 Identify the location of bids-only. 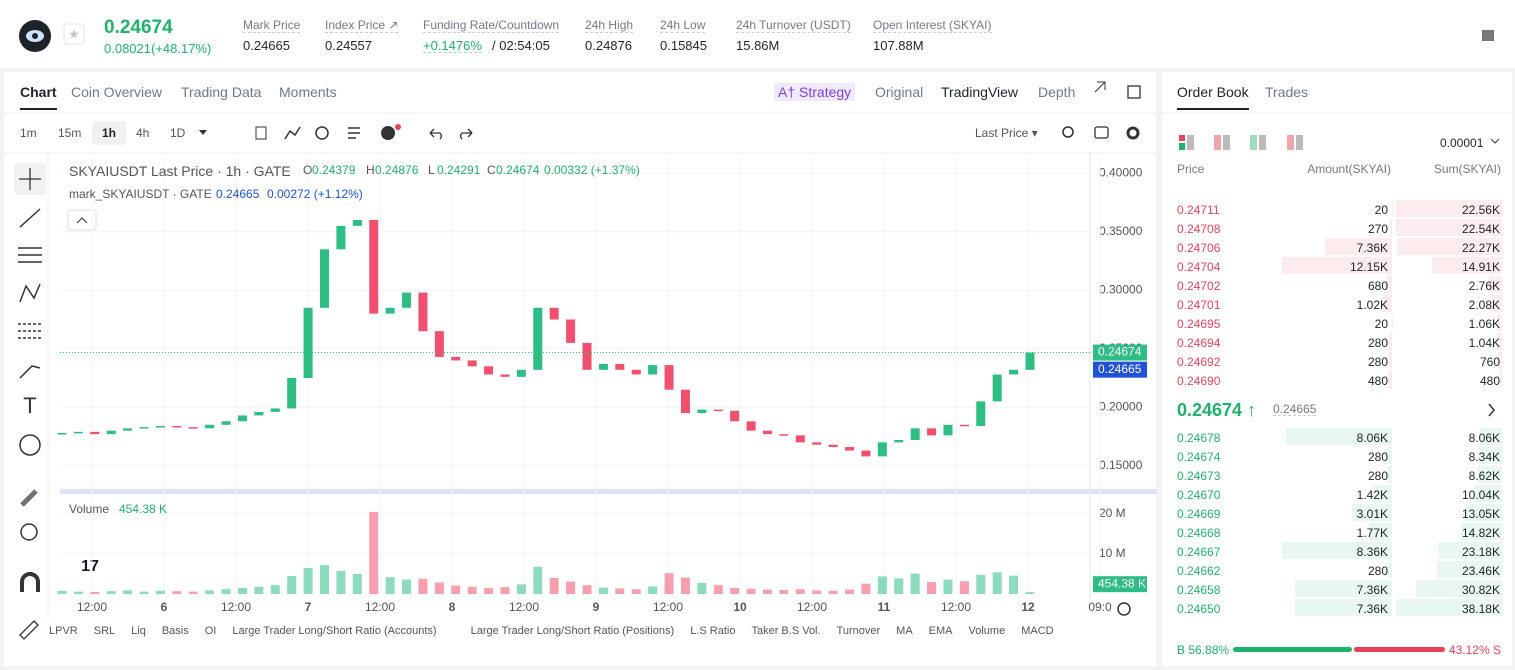
(1262, 142).